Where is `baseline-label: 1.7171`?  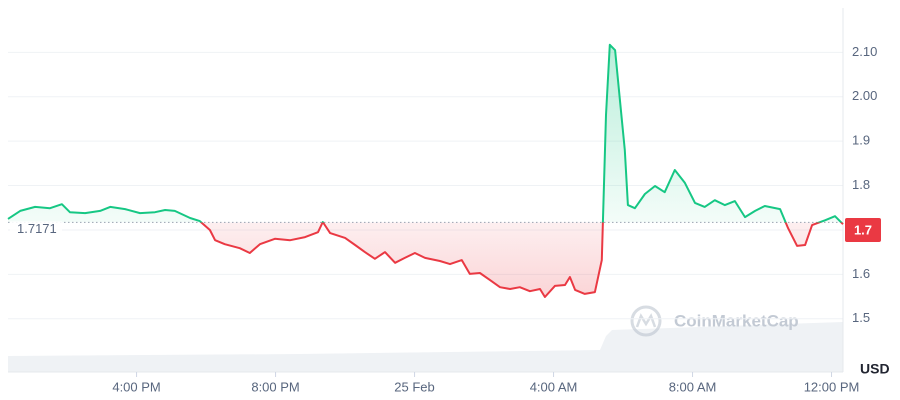
baseline-label: 1.7171 is located at coordinates (37, 228).